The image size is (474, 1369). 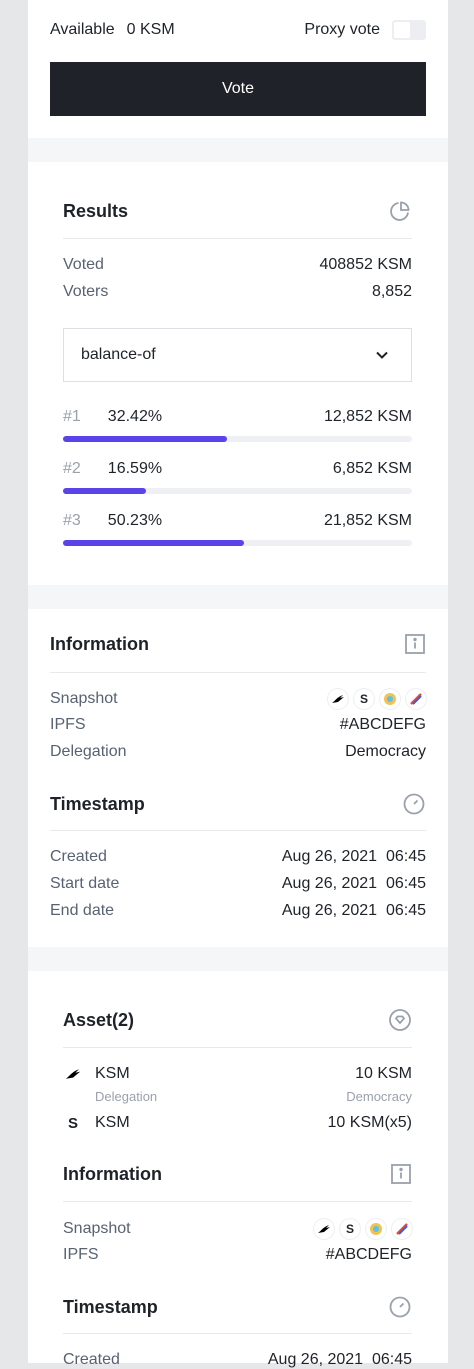 I want to click on option-amount: 21,852 KSM, so click(x=367, y=520).